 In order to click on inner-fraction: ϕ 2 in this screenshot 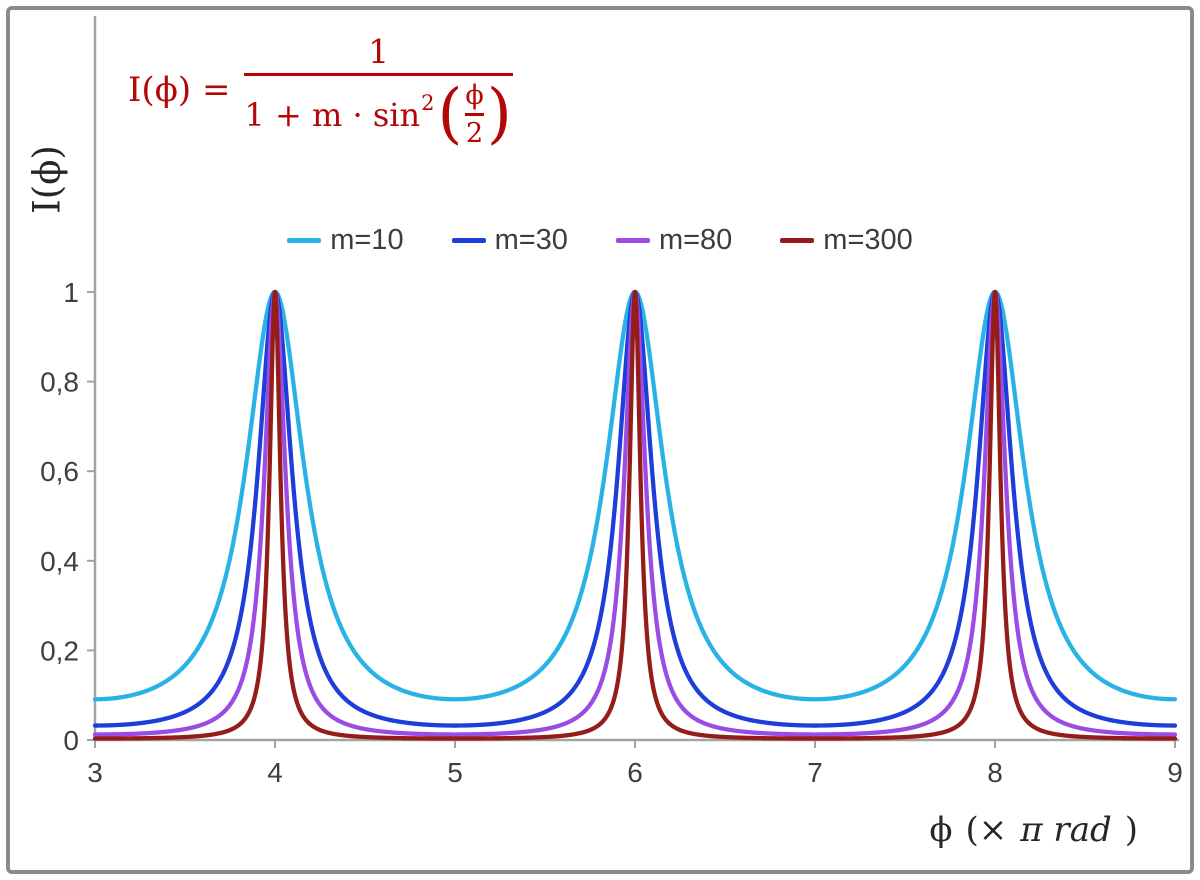, I will do `click(474, 114)`.